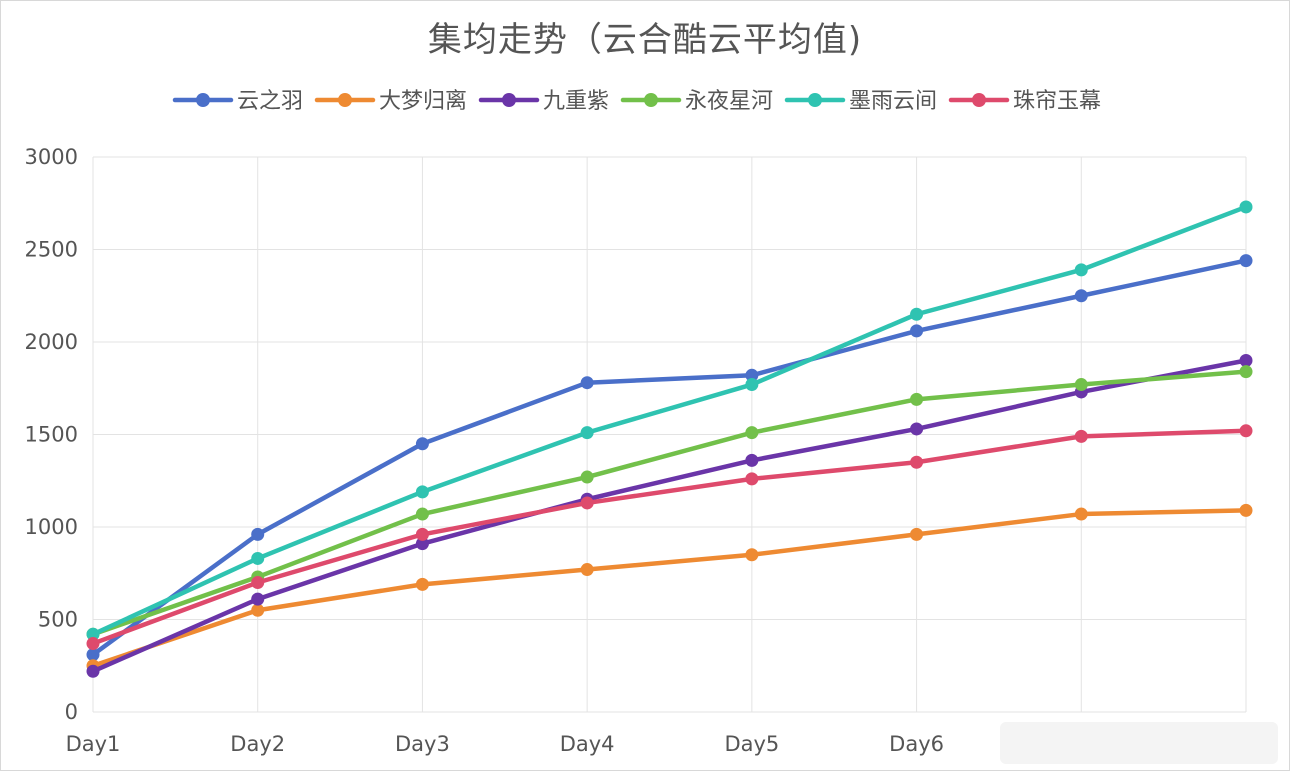 This screenshot has height=771, width=1290. I want to click on legend-label: 九重紫, so click(576, 101).